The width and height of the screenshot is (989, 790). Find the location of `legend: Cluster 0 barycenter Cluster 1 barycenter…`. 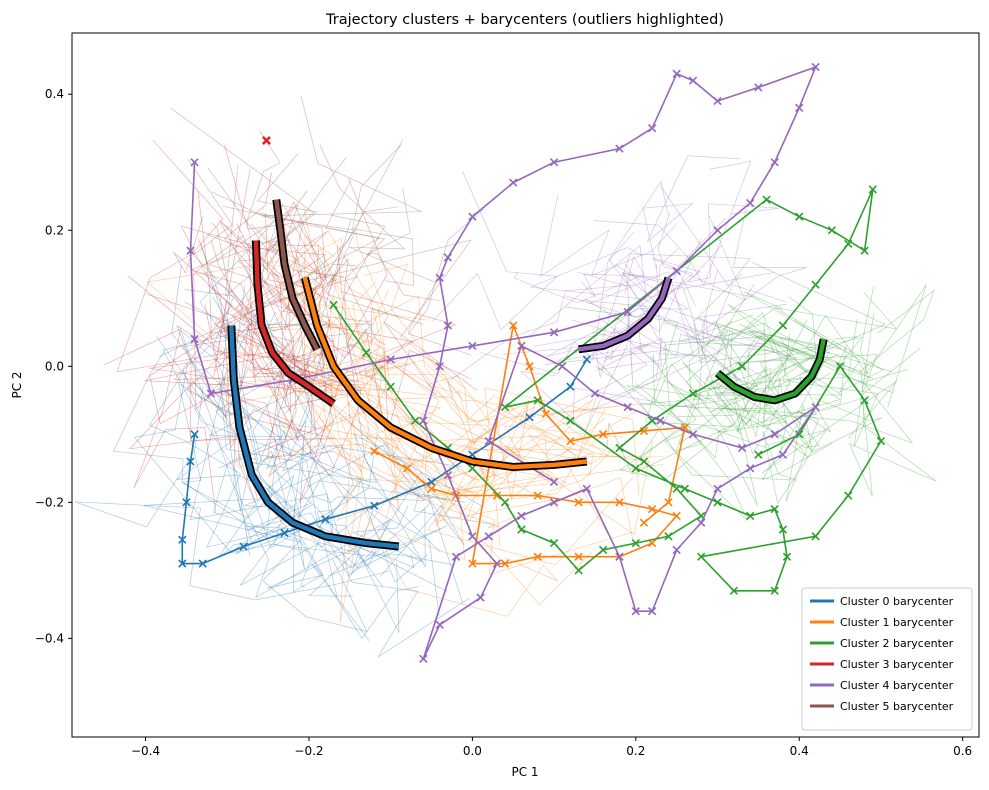

legend: Cluster 0 barycenter Cluster 1 barycenter… is located at coordinates (887, 659).